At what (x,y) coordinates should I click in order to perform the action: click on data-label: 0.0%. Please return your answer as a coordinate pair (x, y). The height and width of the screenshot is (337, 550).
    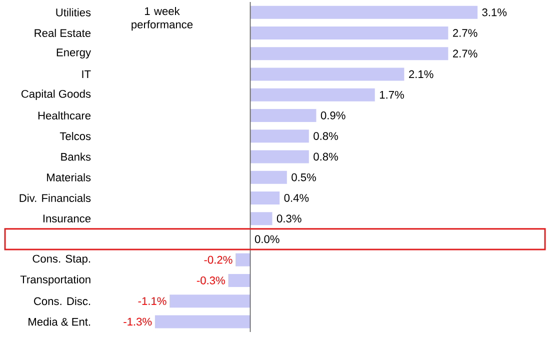
    Looking at the image, I should click on (267, 239).